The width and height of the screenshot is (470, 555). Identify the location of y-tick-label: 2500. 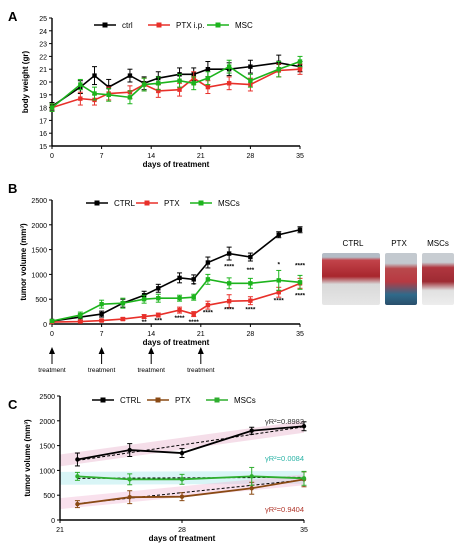
(47, 397).